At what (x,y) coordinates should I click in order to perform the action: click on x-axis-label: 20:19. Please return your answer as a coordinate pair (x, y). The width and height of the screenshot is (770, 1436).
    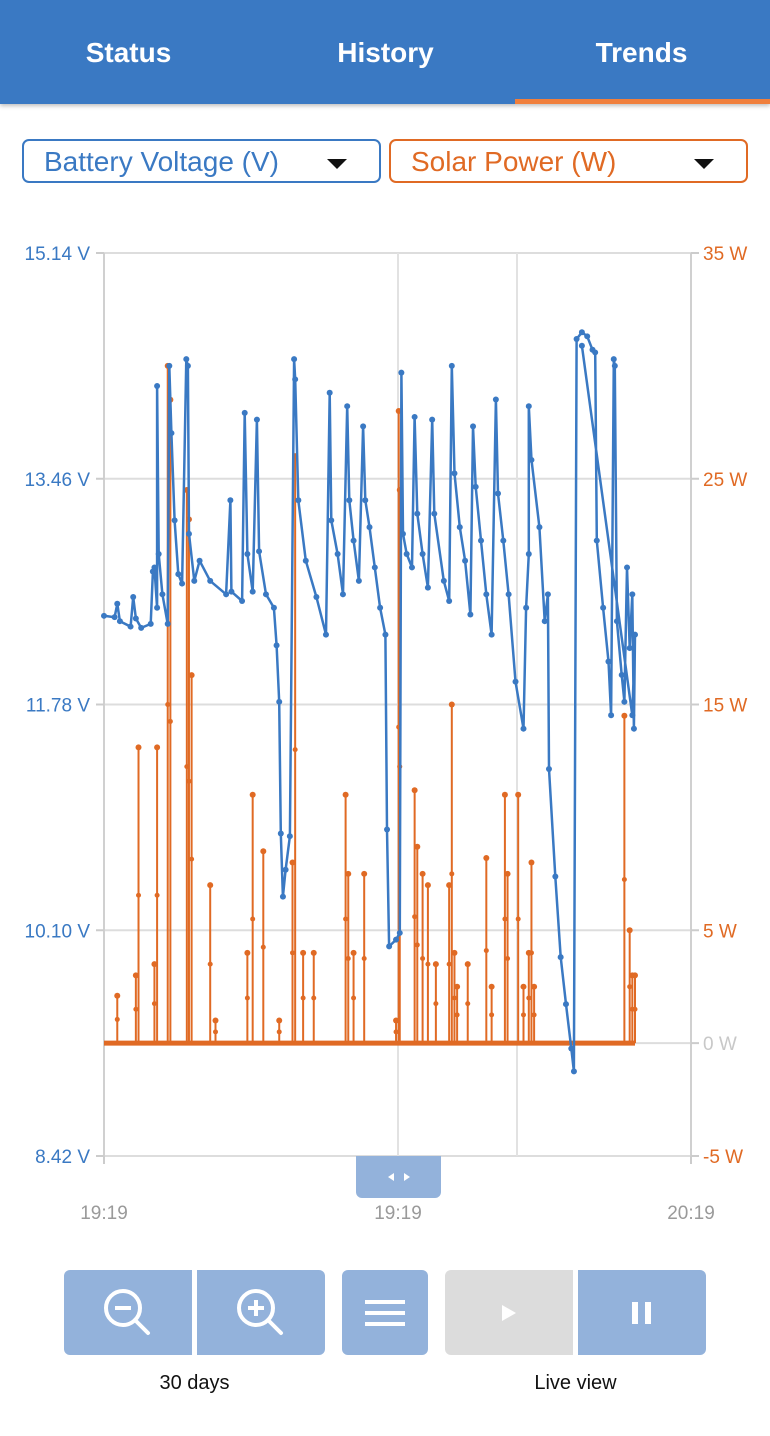
    Looking at the image, I should click on (691, 1213).